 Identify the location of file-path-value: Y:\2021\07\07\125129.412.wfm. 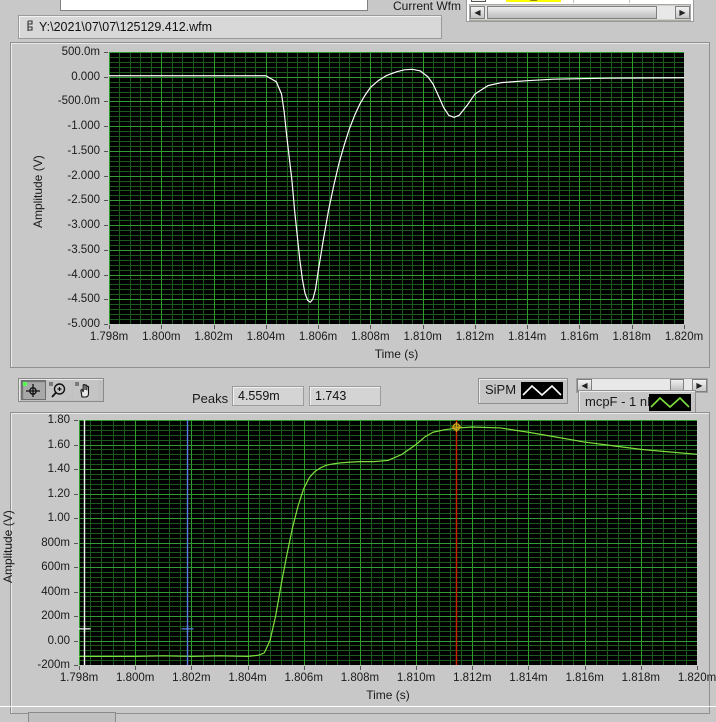
(126, 27).